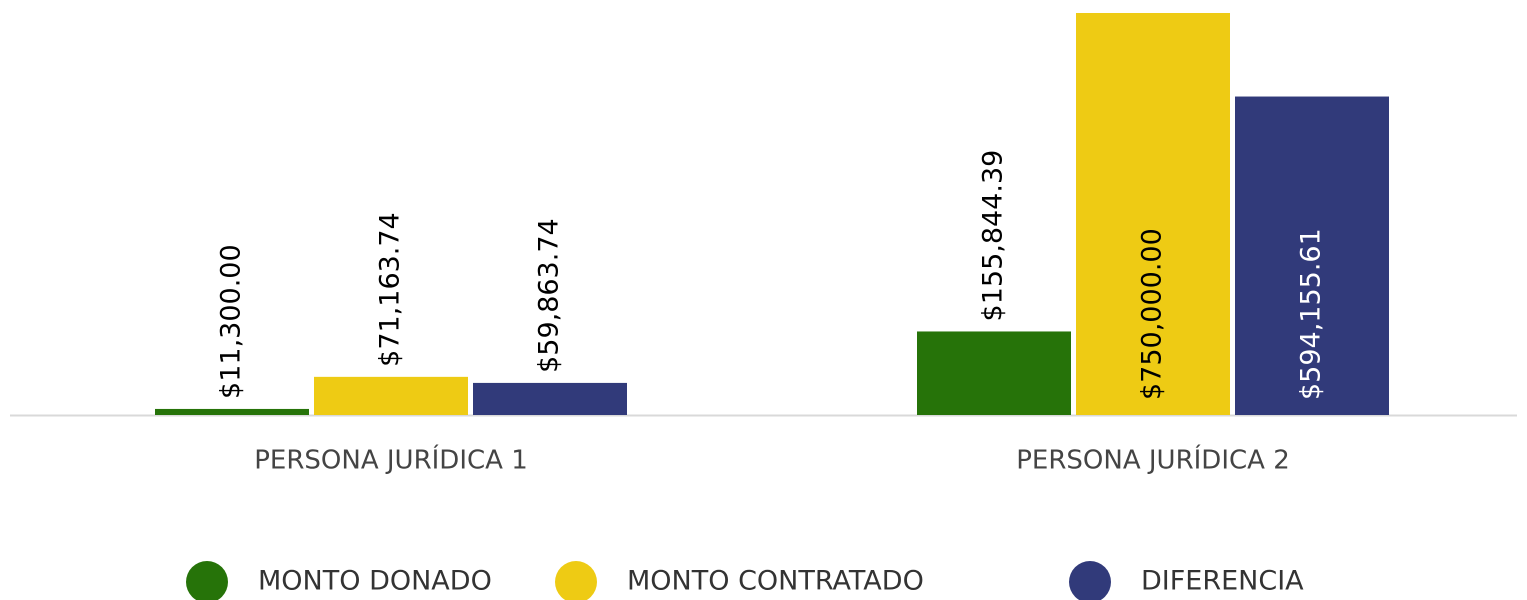  I want to click on data-label: $59,863.74, so click(549, 295).